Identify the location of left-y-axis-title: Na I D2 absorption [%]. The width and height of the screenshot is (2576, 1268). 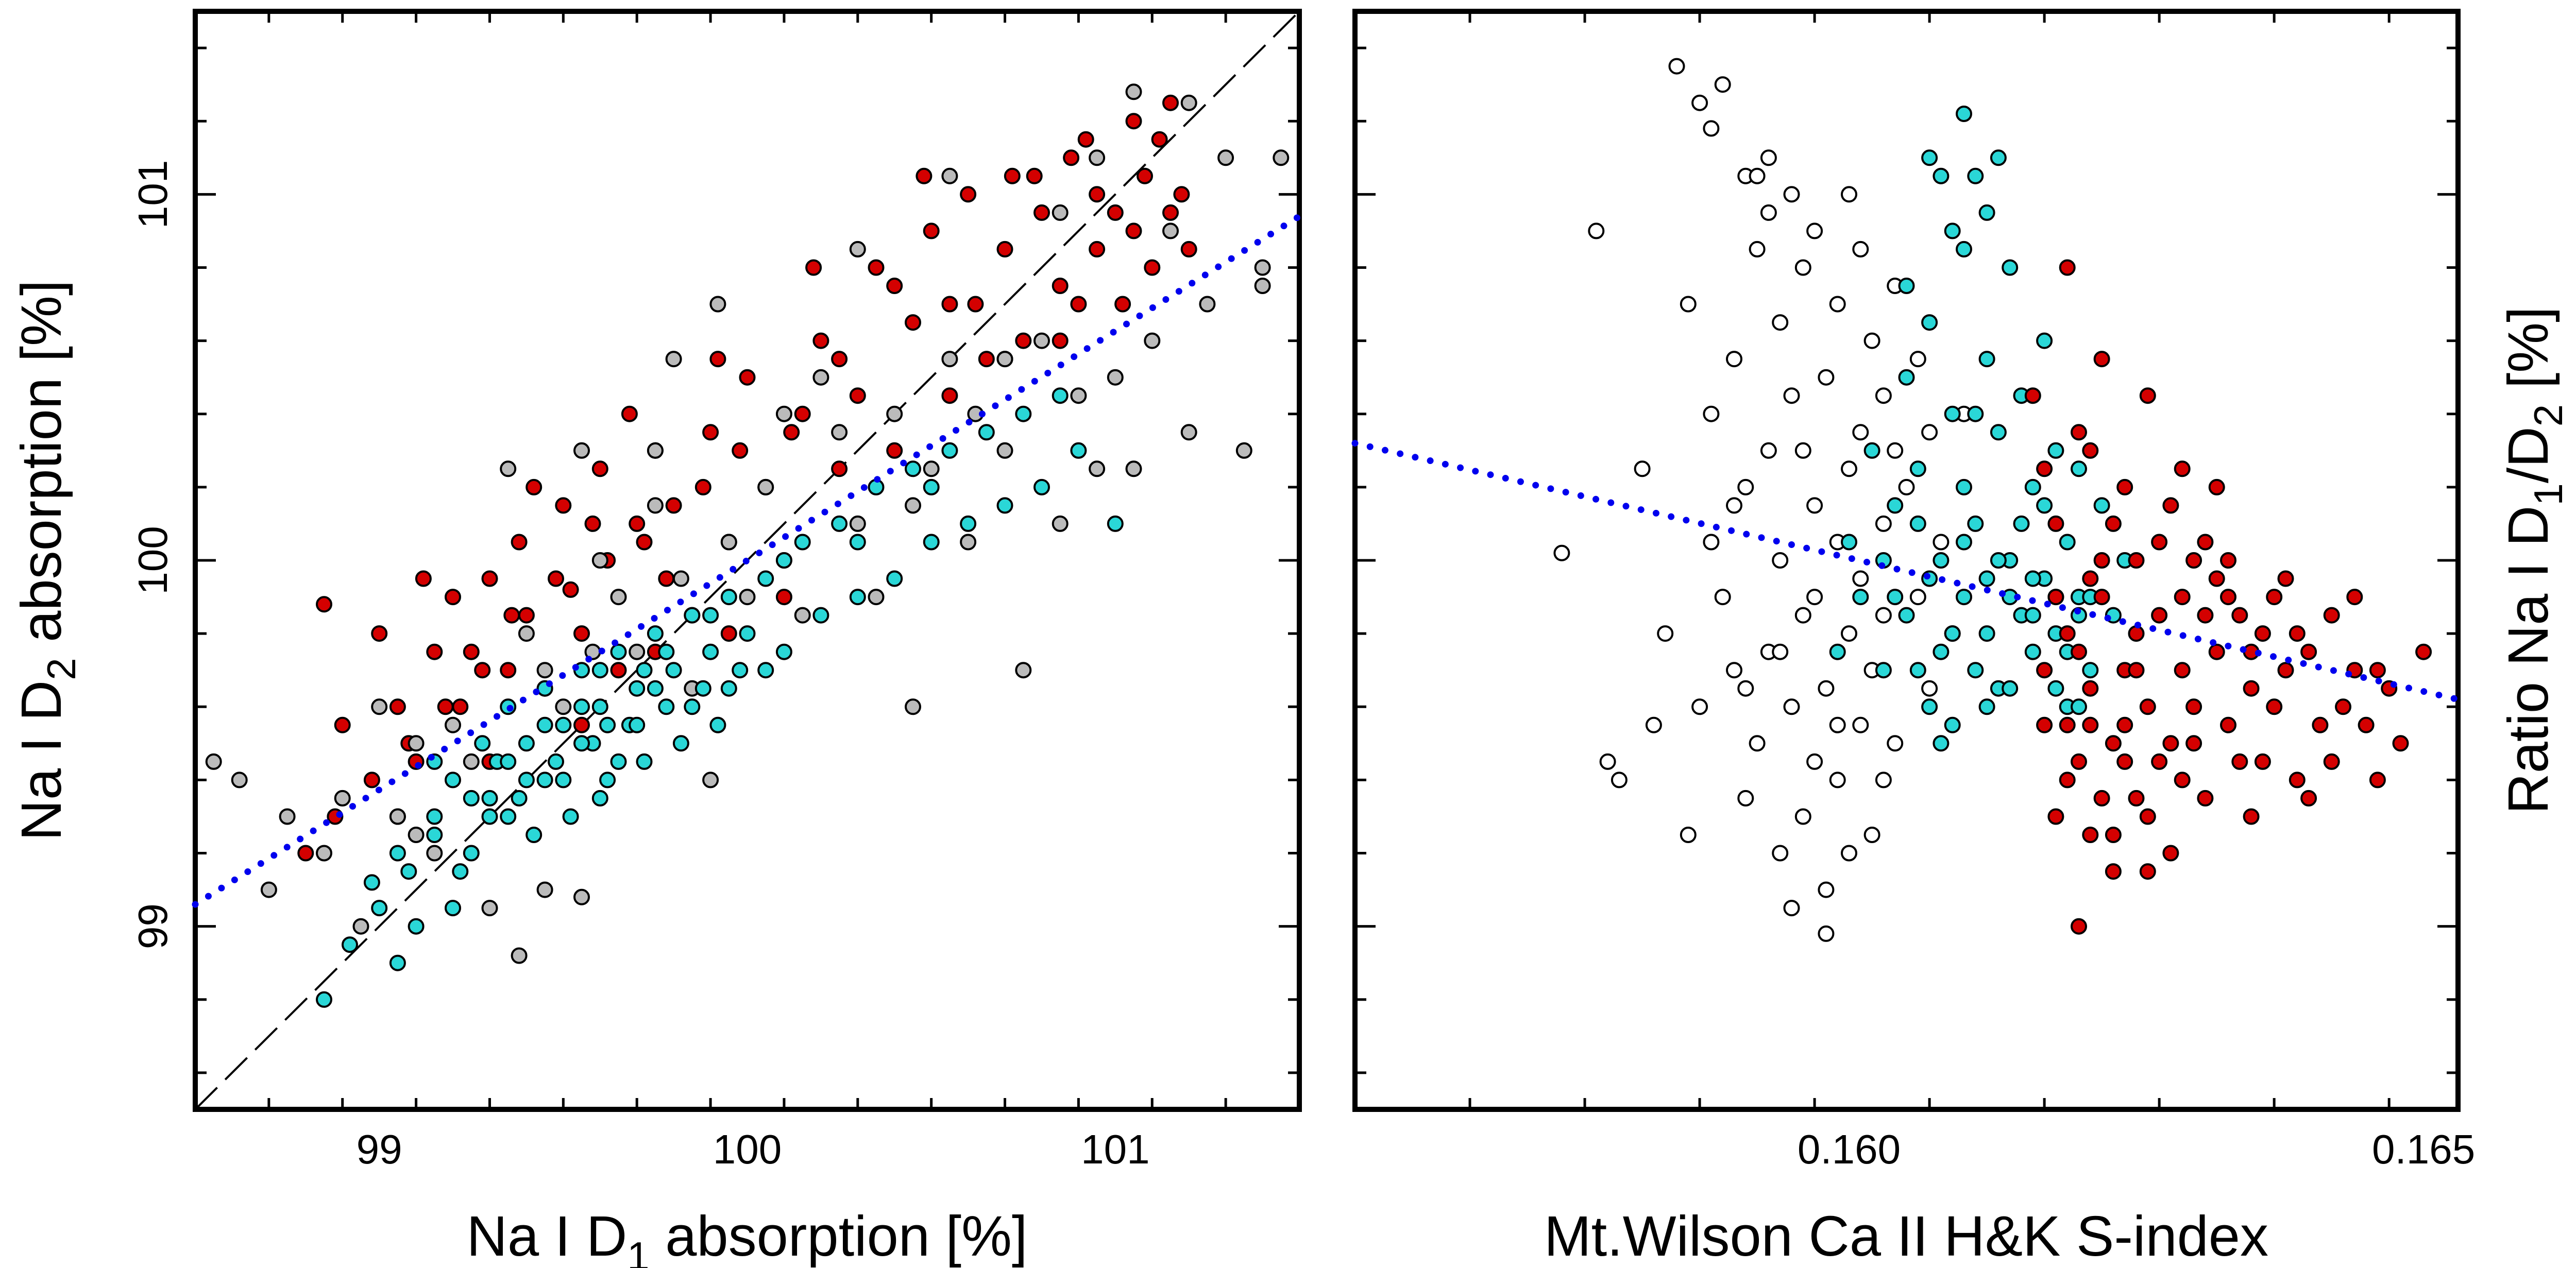
(47, 560).